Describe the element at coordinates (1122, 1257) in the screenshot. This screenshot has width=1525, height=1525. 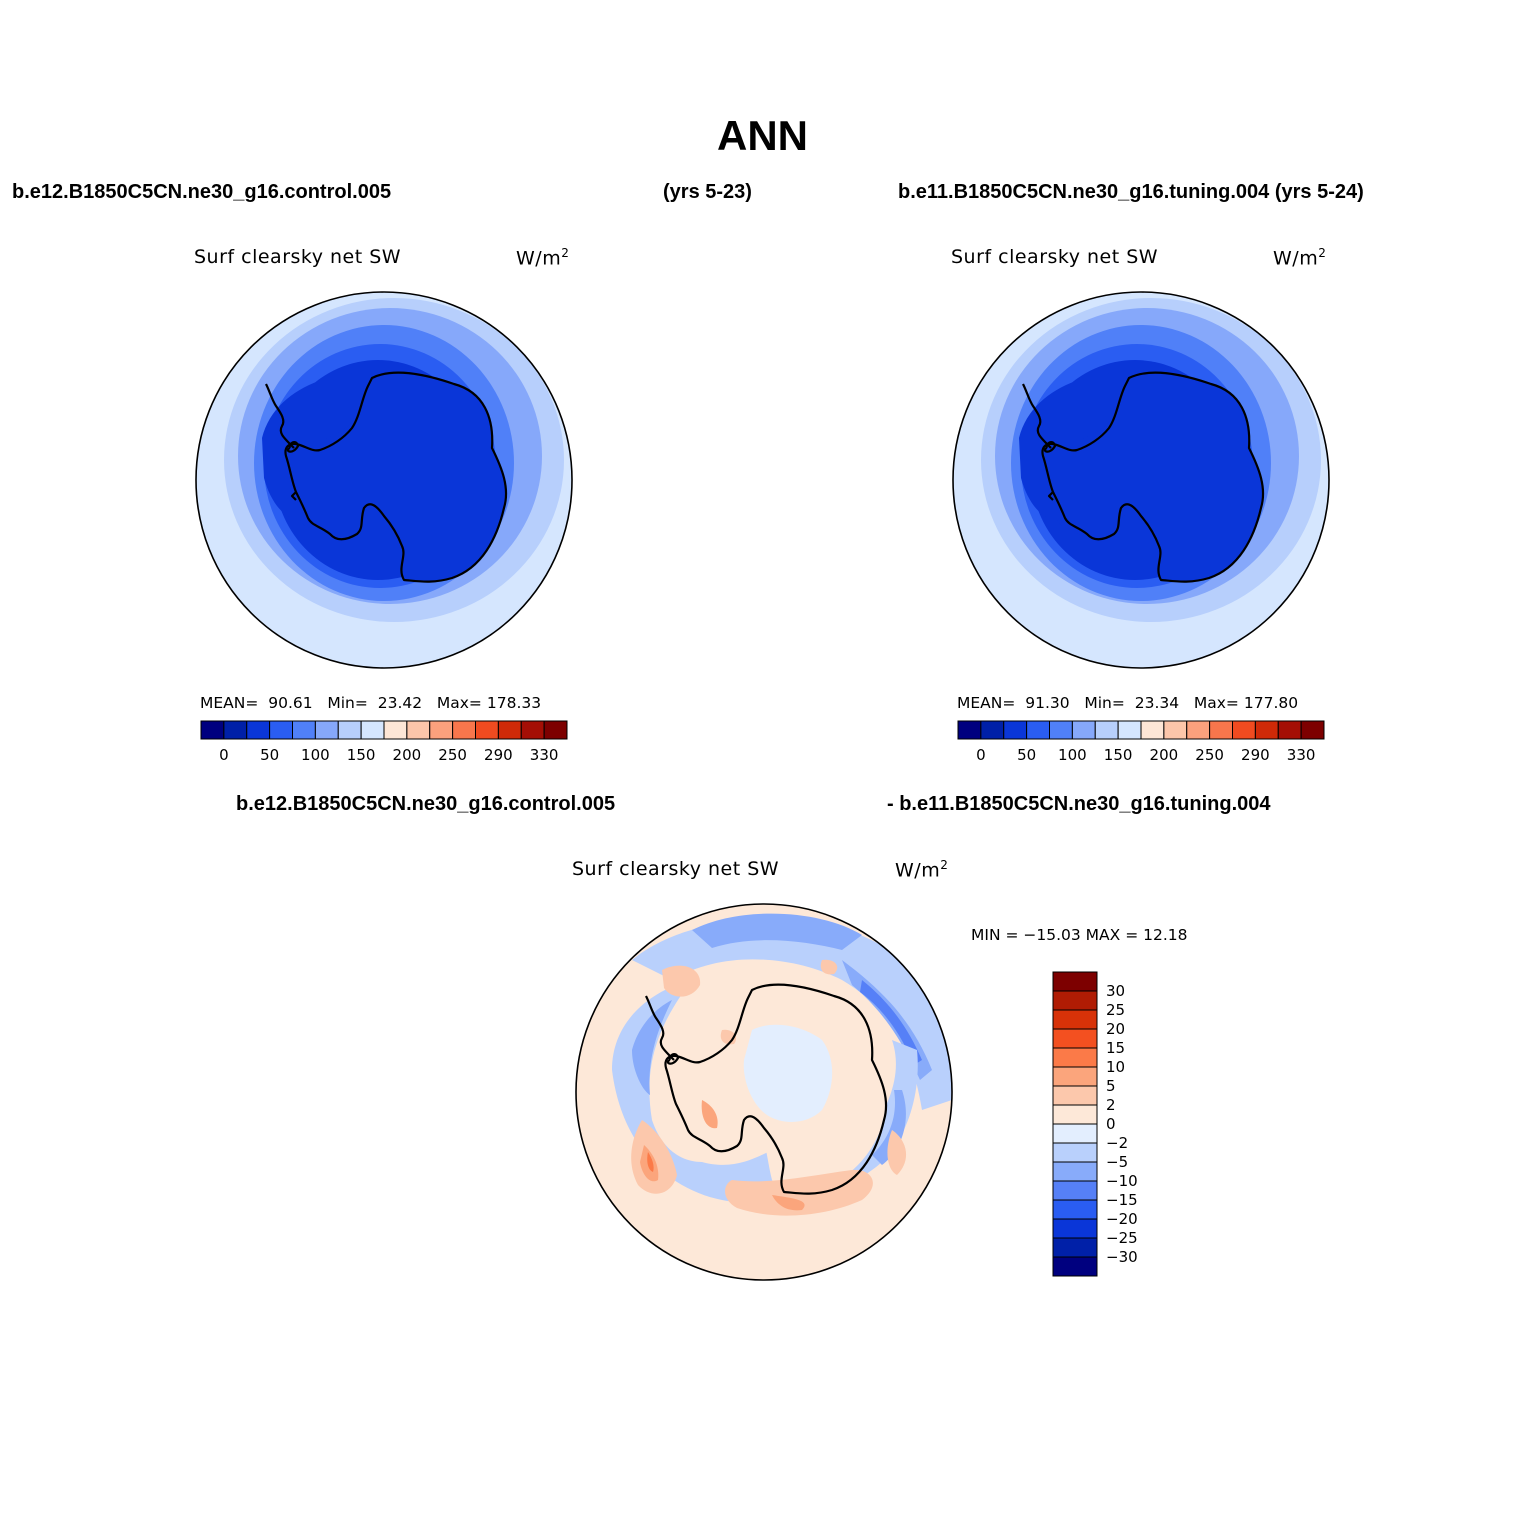
I see `diff-colorbar-tick-label: −30` at that location.